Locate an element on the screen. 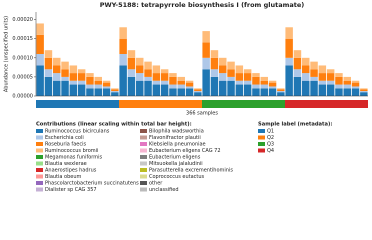 The height and width of the screenshot is (240, 372). y-tick-label: 0.00000 is located at coordinates (22, 97).